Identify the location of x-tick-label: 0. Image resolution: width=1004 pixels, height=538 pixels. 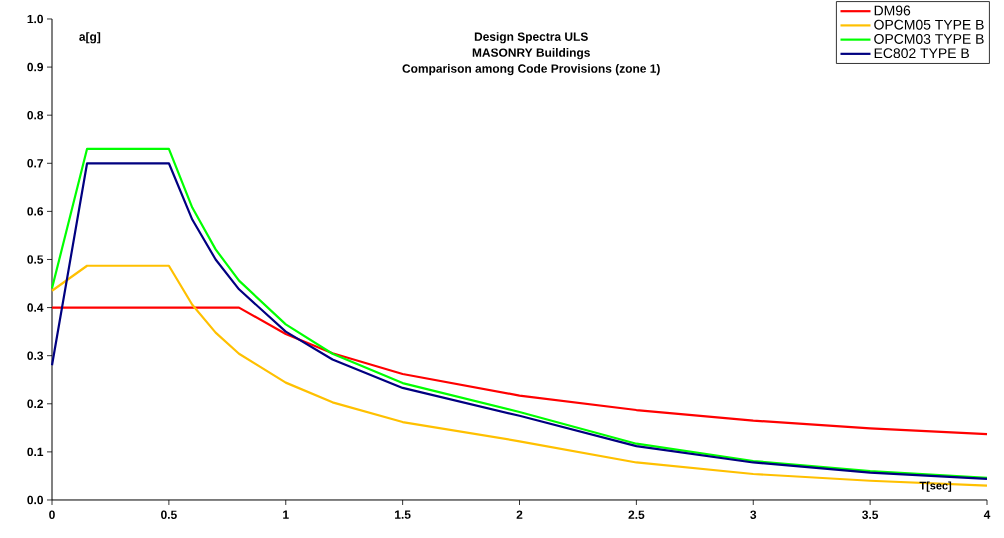
(52, 514).